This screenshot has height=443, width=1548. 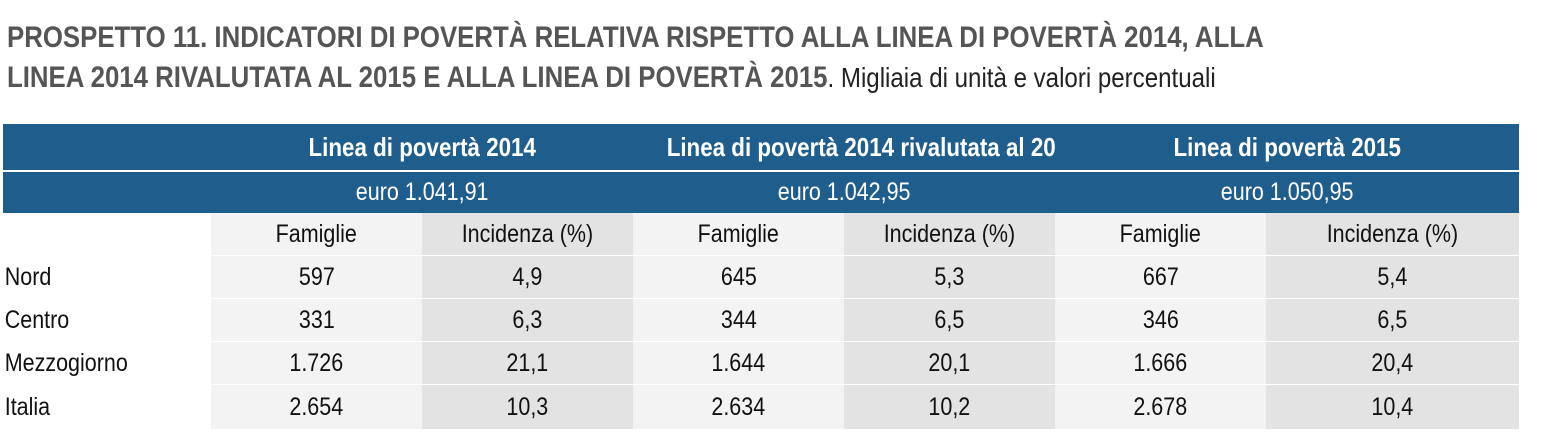 I want to click on table-cell: 20,1, so click(x=950, y=363).